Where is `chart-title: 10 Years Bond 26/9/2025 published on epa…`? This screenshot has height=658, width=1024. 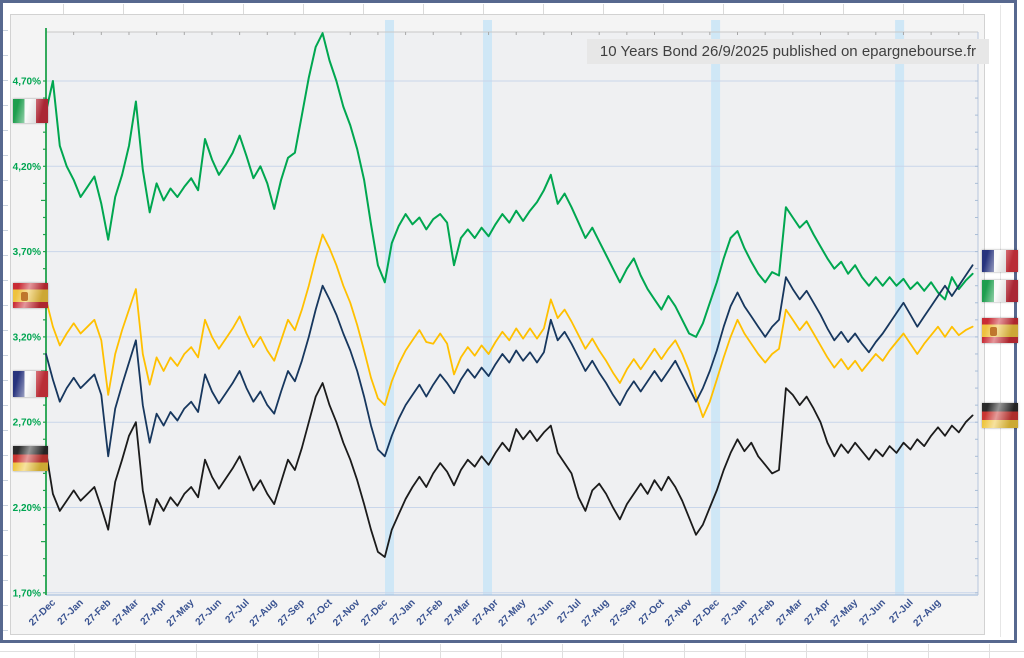 chart-title: 10 Years Bond 26/9/2025 published on epa… is located at coordinates (788, 51).